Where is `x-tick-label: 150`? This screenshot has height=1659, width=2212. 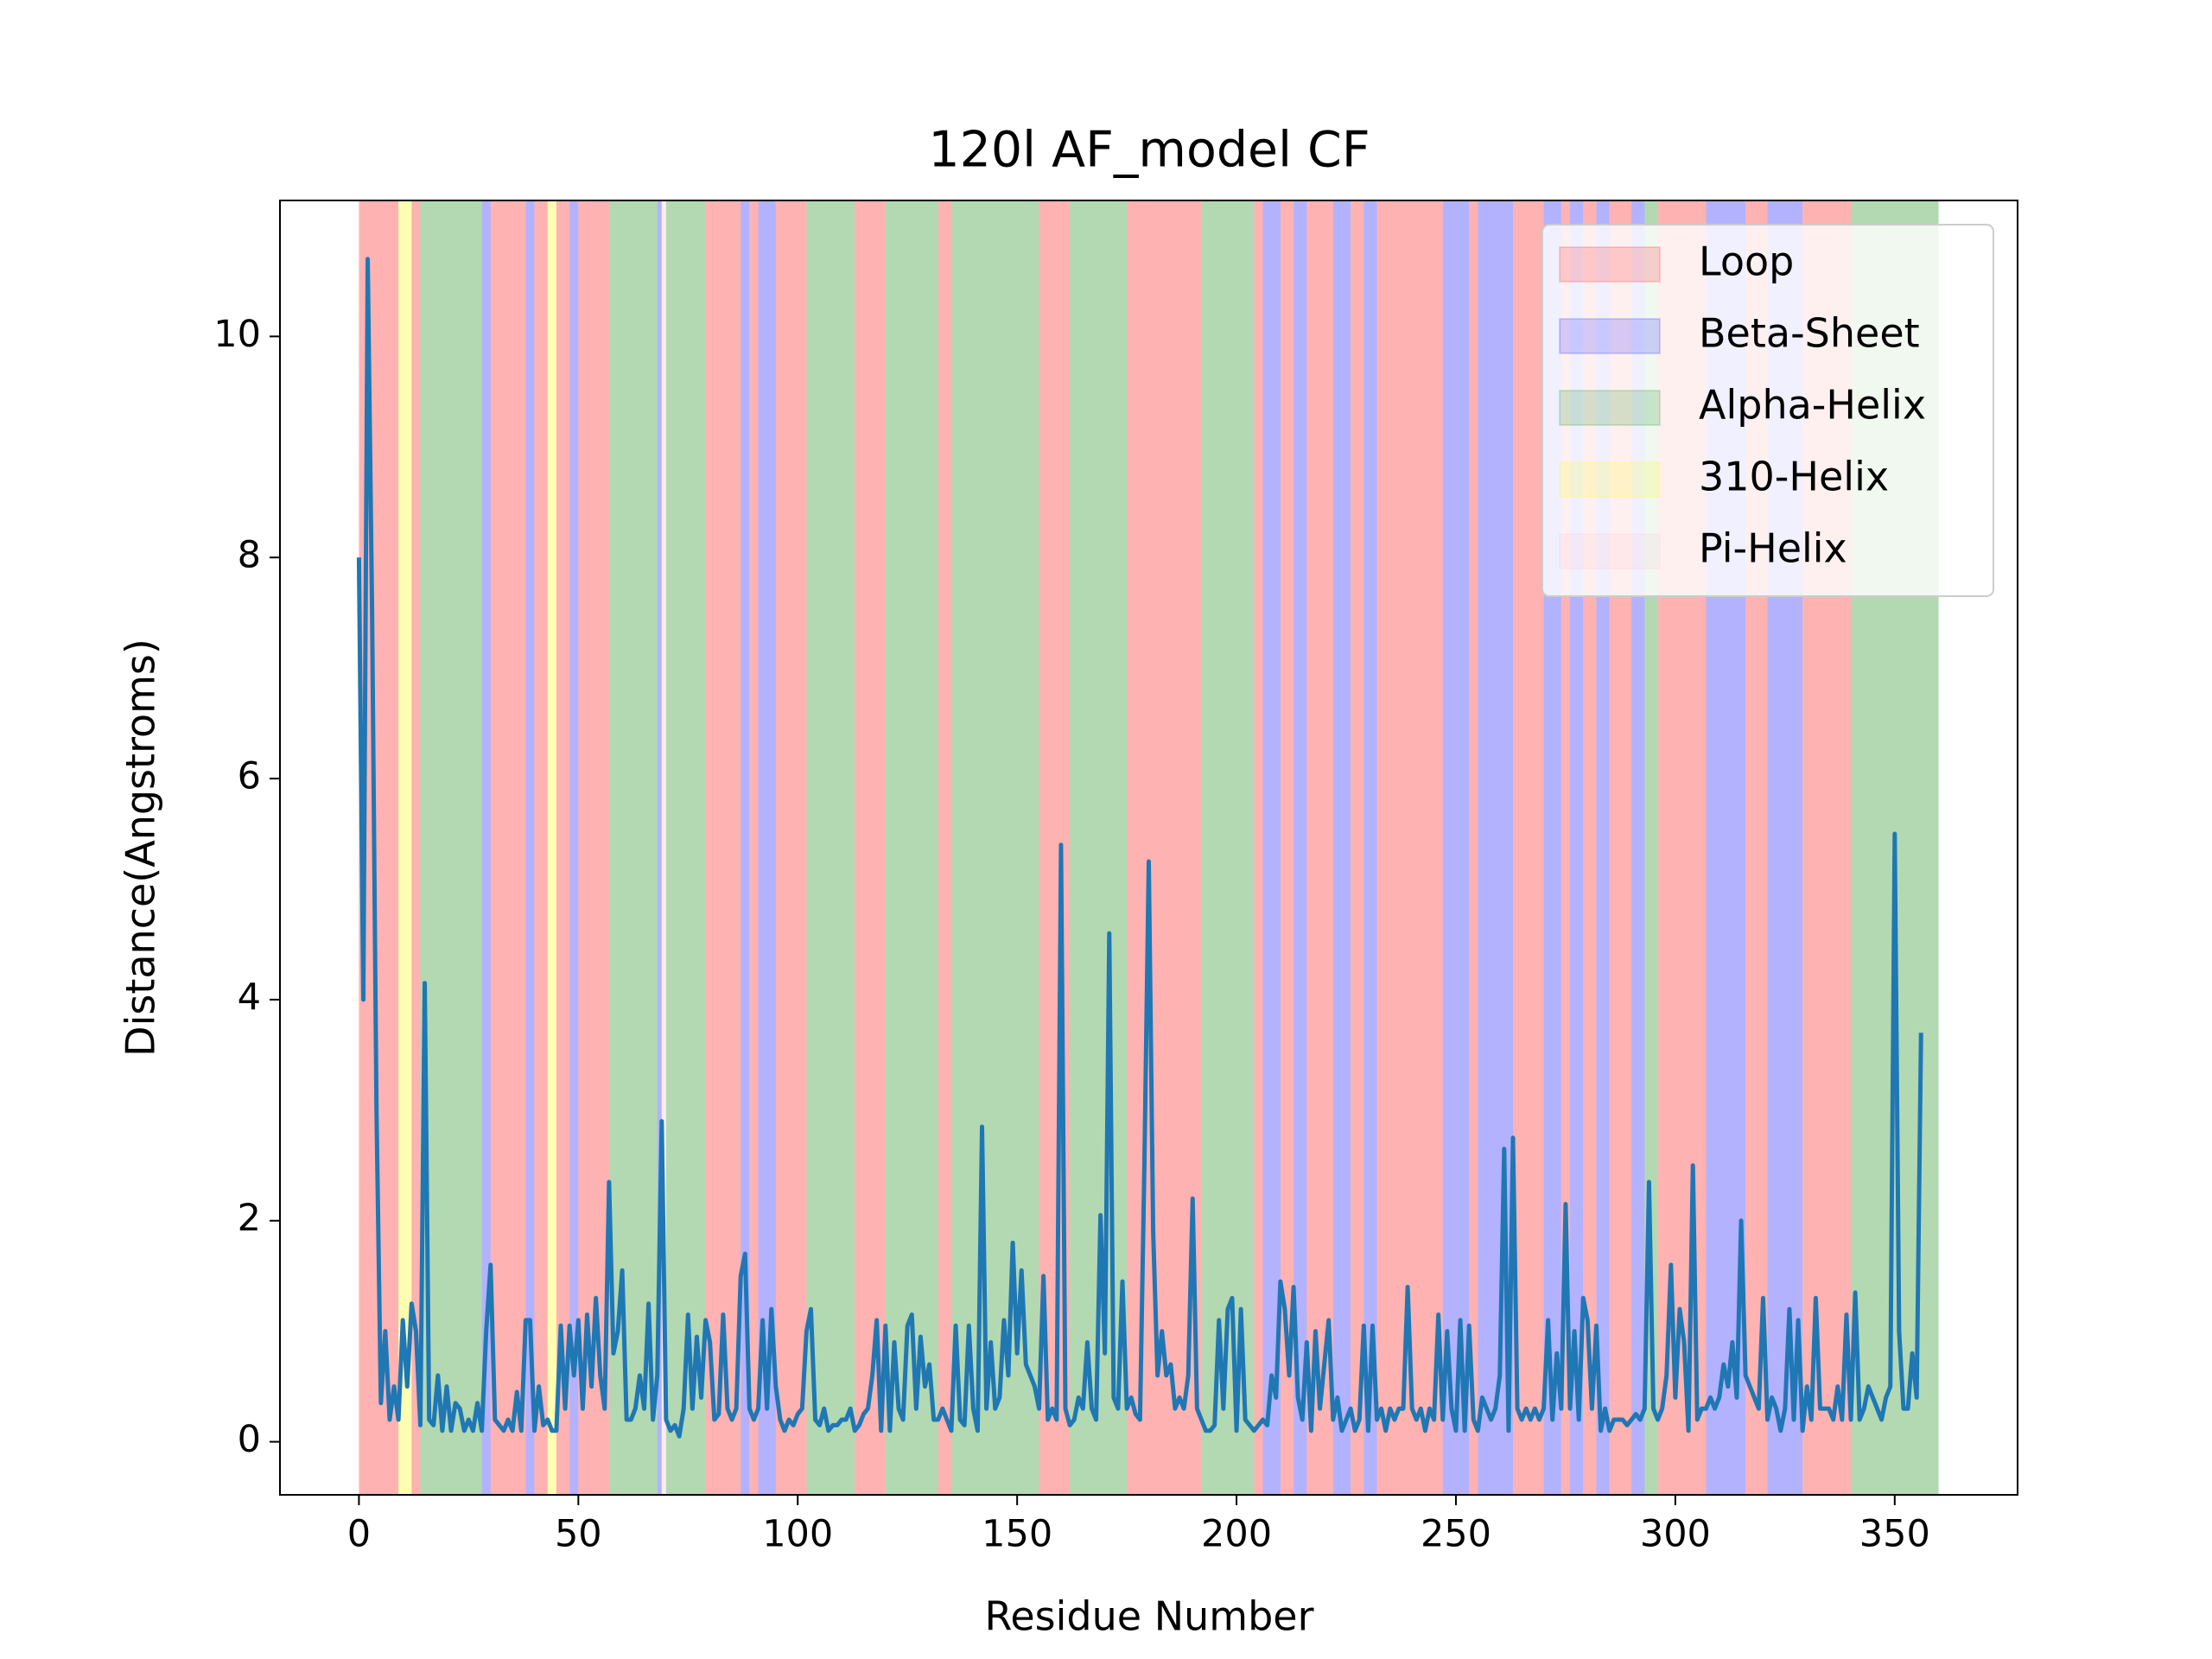 x-tick-label: 150 is located at coordinates (1017, 1534).